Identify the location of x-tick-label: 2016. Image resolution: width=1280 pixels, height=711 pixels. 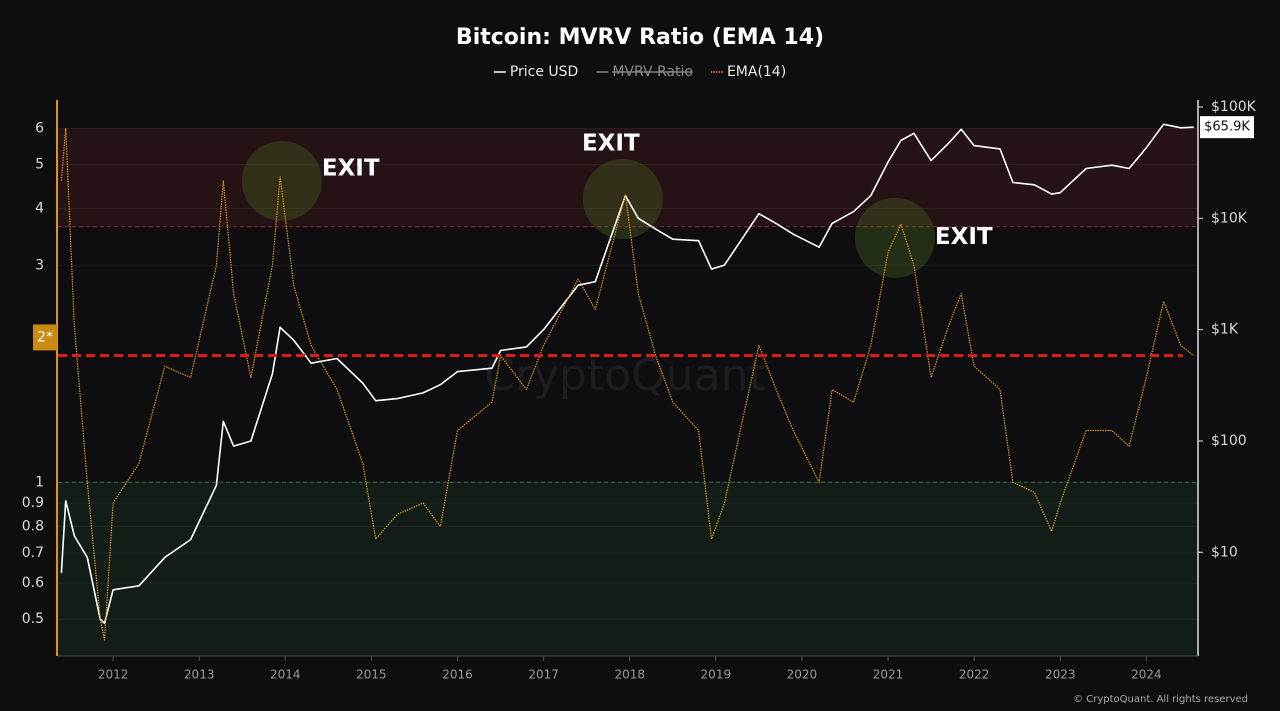
(457, 675).